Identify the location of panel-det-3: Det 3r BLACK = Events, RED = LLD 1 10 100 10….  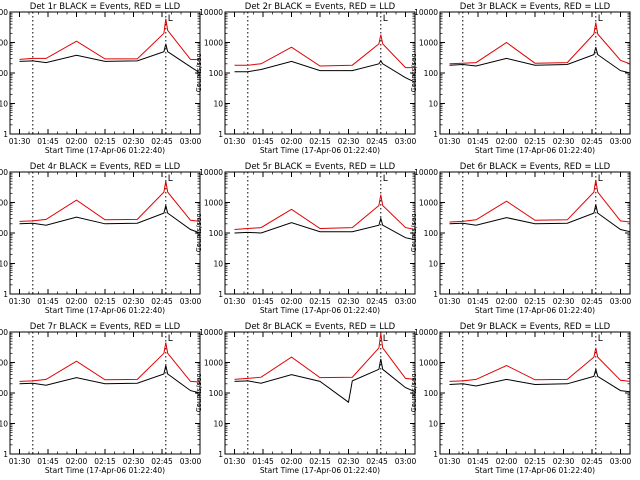
(521, 78).